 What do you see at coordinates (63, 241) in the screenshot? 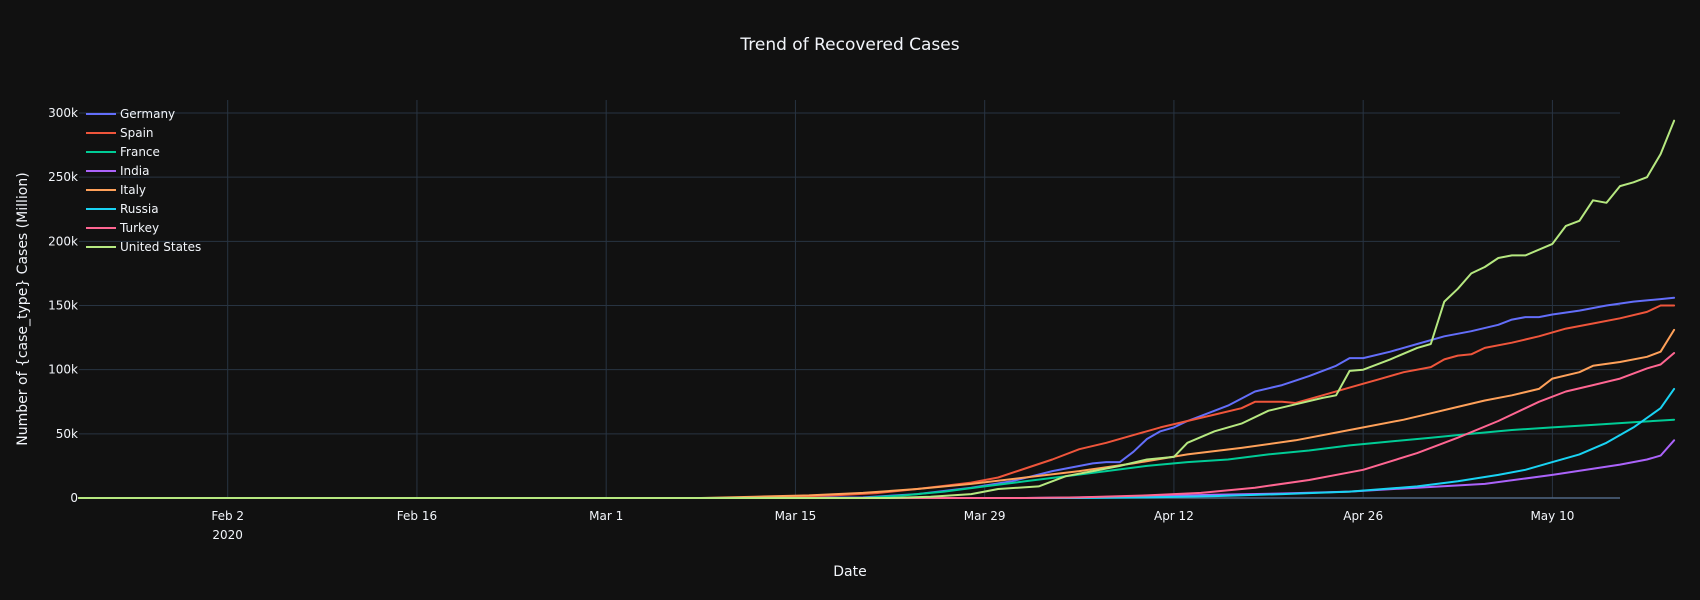
I see `y-tick-label: 200k` at bounding box center [63, 241].